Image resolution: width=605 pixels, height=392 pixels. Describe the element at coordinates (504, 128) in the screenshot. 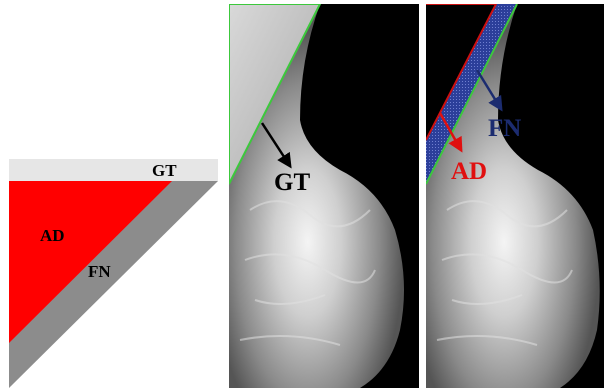

I see `mammogram-right-fn-label: FN` at that location.